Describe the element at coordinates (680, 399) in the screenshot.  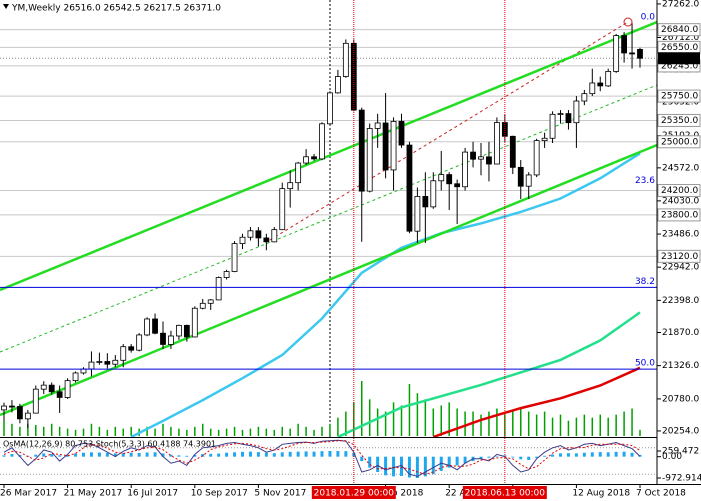
I see `y-tick-label: 20780.0` at that location.